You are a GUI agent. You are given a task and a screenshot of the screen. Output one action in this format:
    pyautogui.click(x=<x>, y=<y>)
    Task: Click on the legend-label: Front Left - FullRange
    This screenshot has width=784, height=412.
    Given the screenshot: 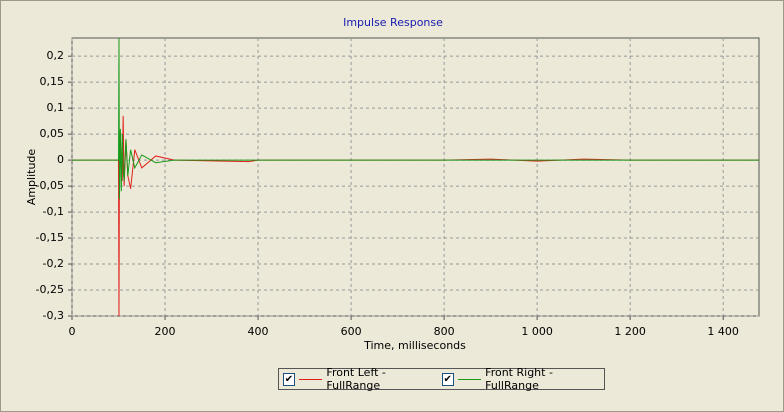 What is the action you would take?
    pyautogui.click(x=356, y=379)
    